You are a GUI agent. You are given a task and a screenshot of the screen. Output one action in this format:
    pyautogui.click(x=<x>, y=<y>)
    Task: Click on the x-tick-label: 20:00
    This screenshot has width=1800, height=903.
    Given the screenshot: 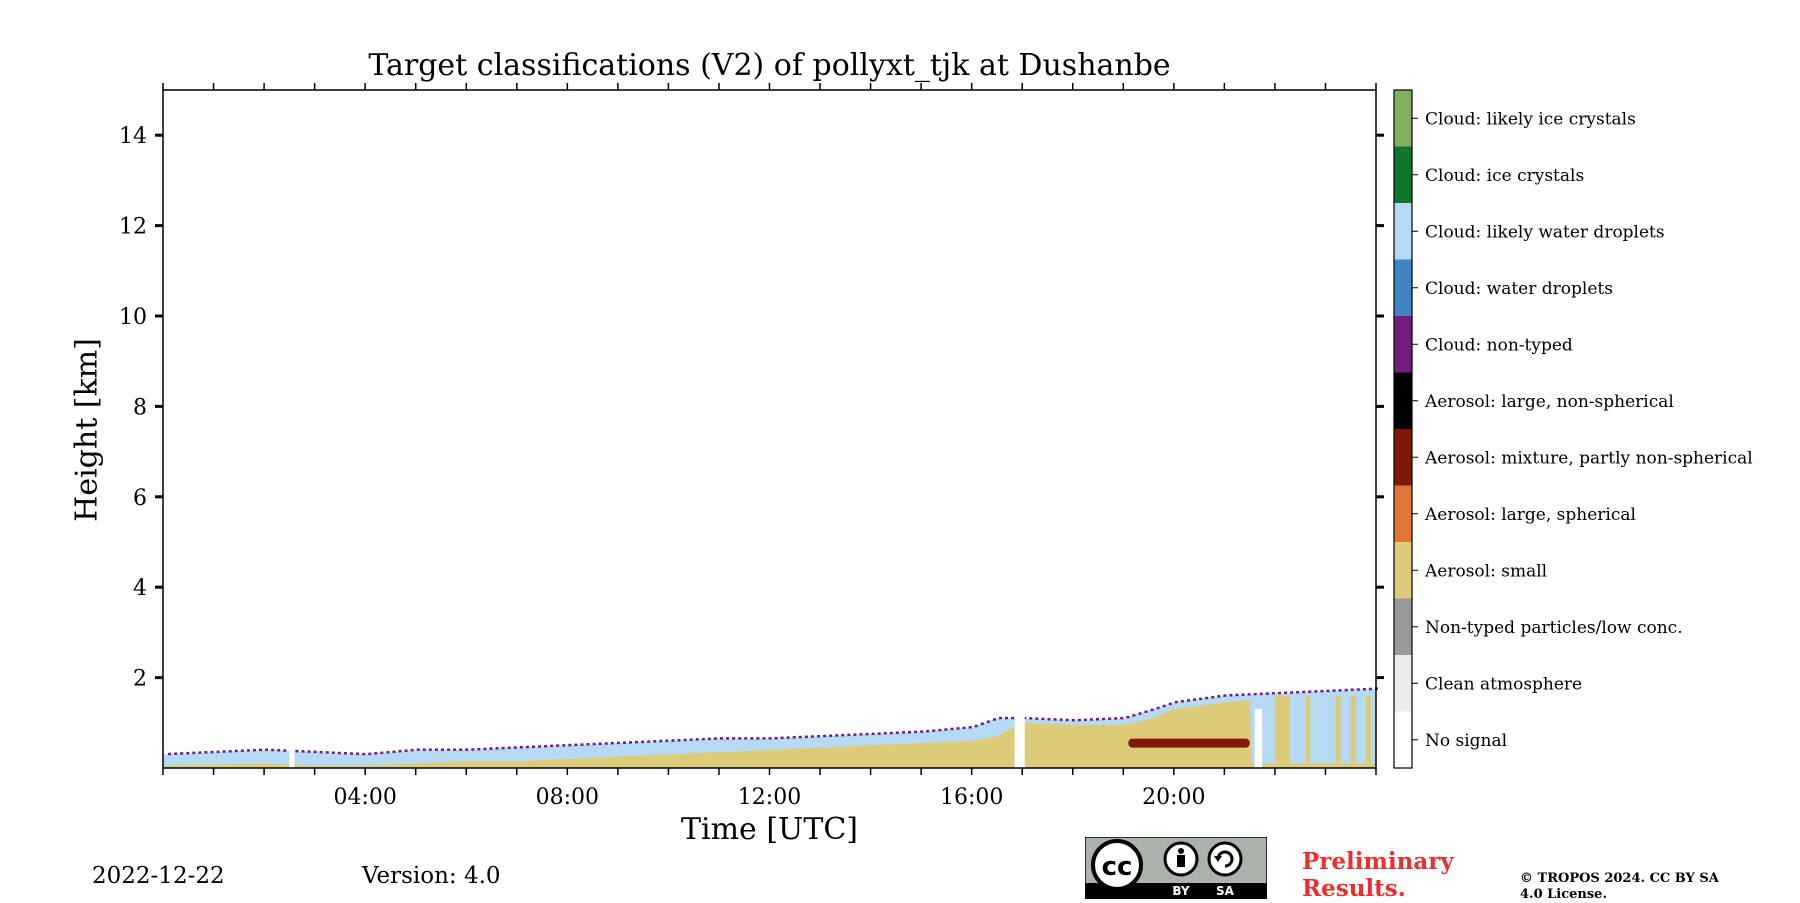 What is the action you would take?
    pyautogui.click(x=1173, y=797)
    